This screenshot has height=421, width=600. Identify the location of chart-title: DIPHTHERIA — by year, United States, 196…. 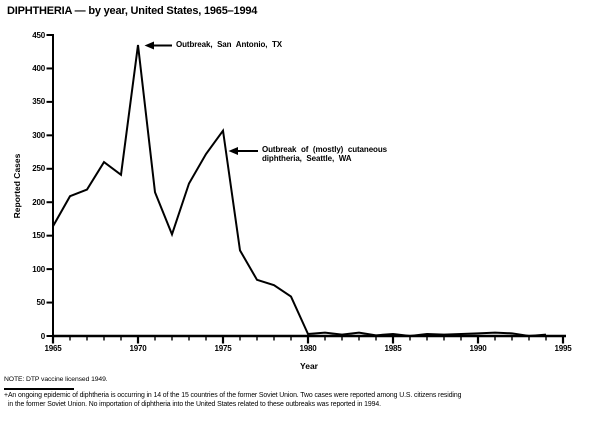
(132, 11).